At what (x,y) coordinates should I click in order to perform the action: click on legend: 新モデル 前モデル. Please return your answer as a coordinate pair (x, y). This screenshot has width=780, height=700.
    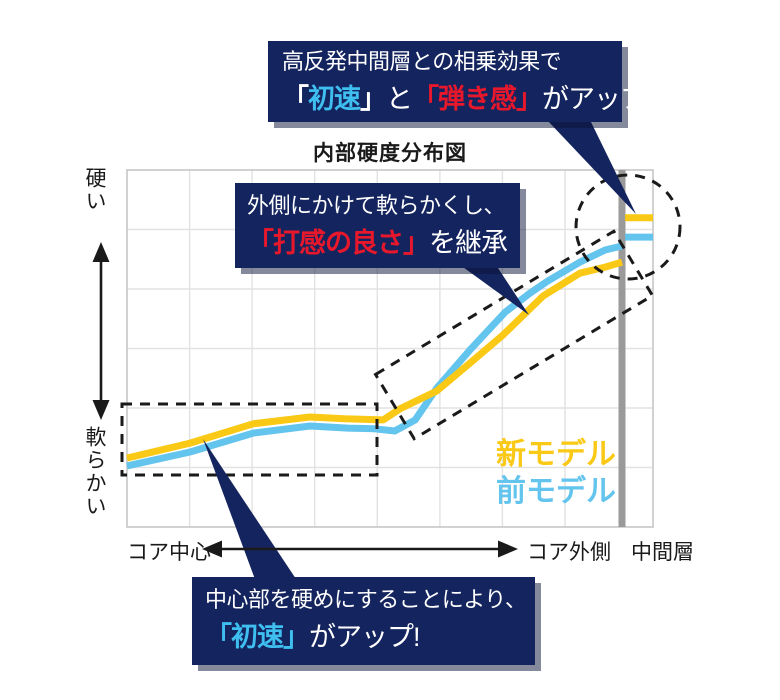
    Looking at the image, I should click on (528, 473).